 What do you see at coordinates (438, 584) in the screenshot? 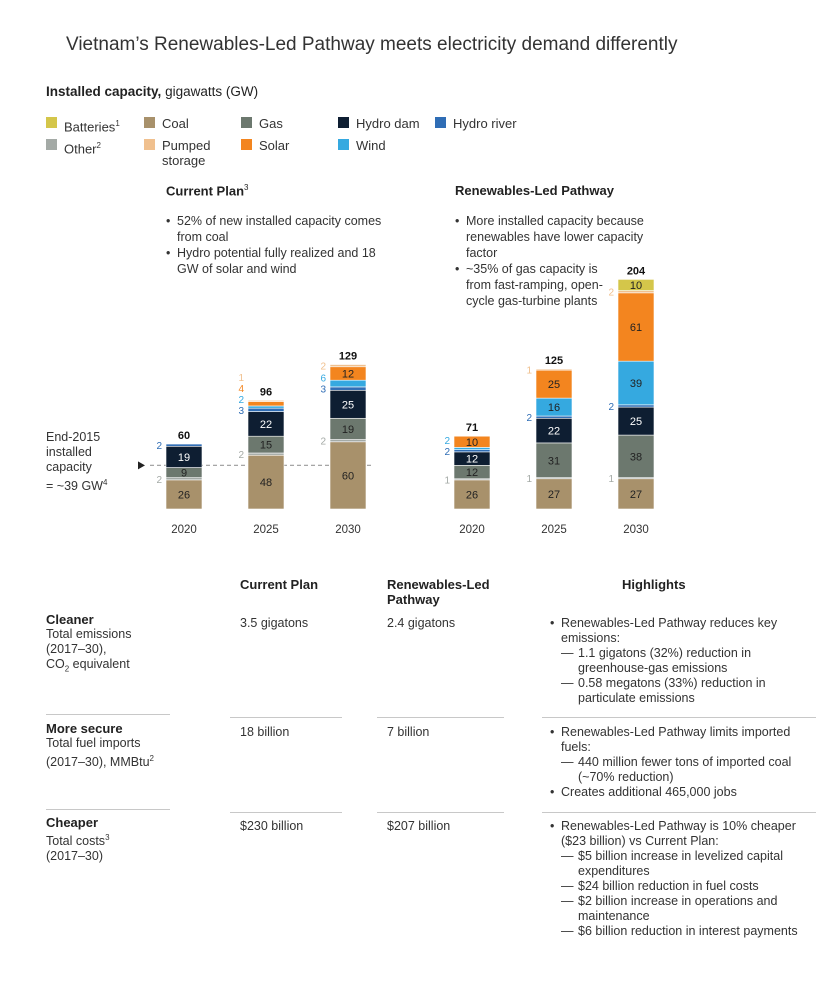
I see `table-header-renewables-line1: Renewables-Led` at bounding box center [438, 584].